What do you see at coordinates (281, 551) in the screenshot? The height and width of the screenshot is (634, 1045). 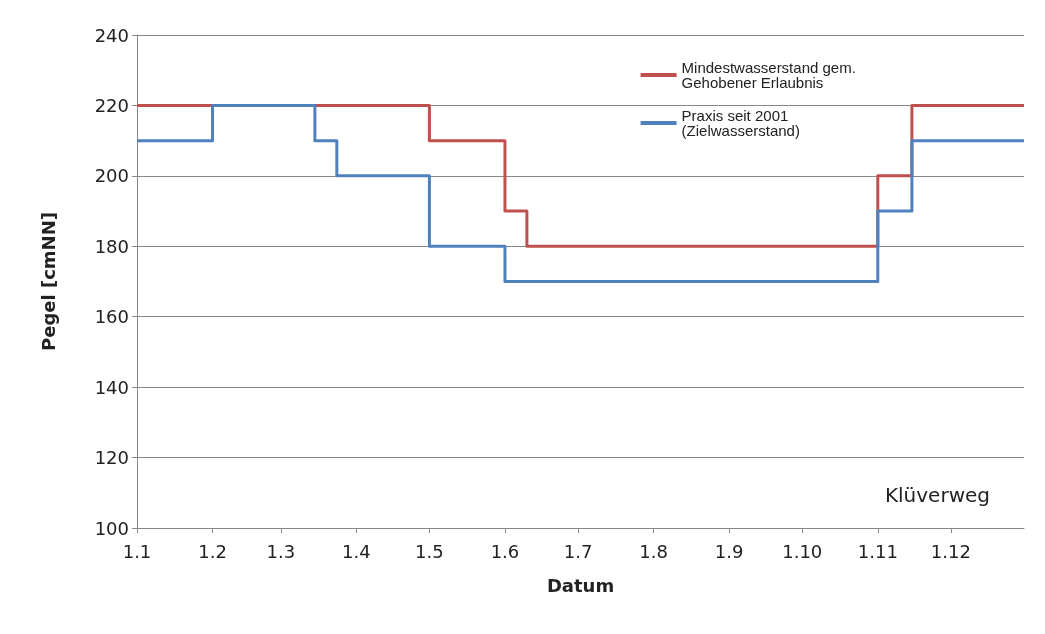 I see `x-tick-label: 1.3` at bounding box center [281, 551].